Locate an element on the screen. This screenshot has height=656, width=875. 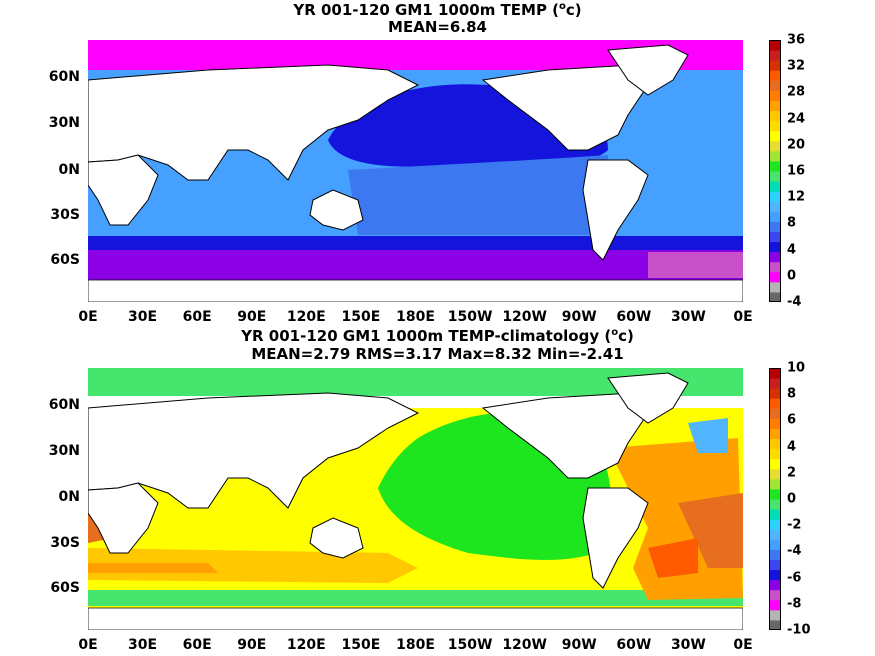
panel1-south-band-blue is located at coordinates (415, 243).